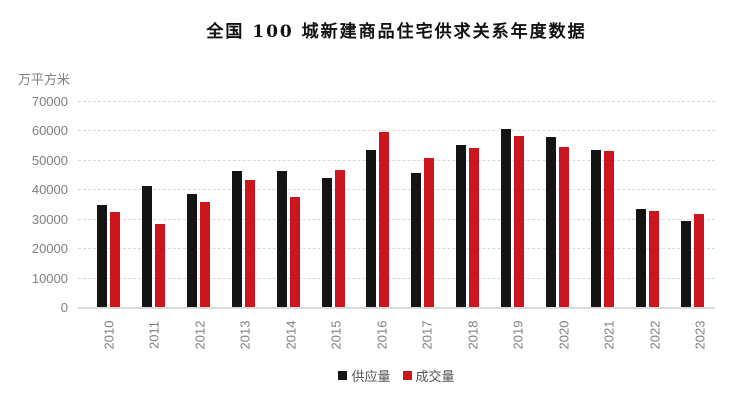 This screenshot has width=740, height=406. Describe the element at coordinates (396, 32) in the screenshot. I see `chart-title: 全国 100 城新建商品住宅供求关系年度数据` at that location.